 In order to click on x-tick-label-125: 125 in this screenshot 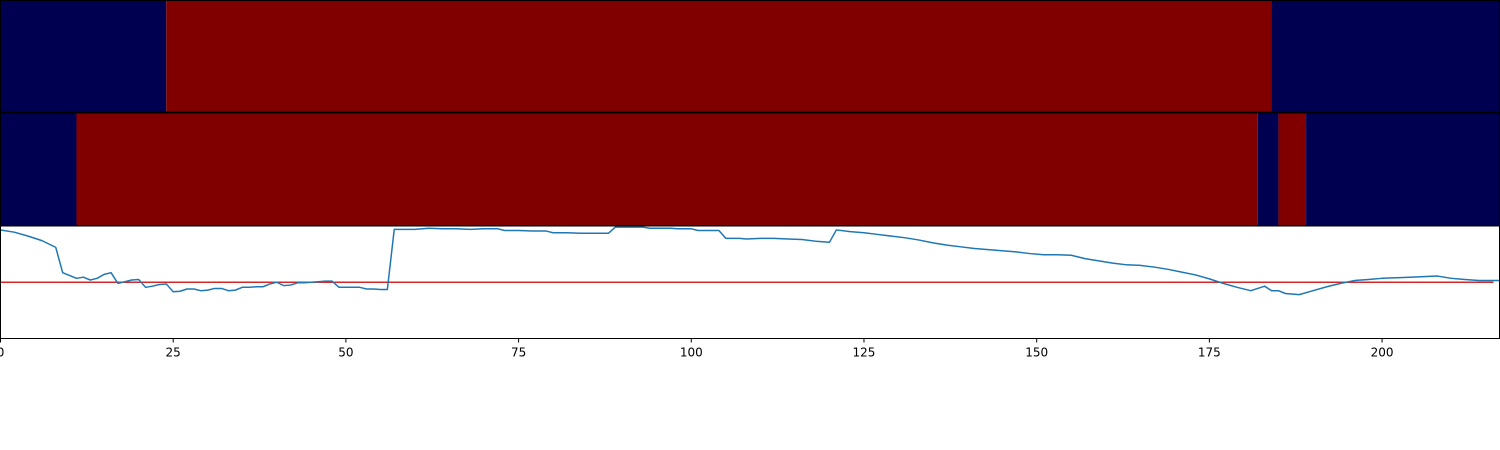, I will do `click(864, 353)`.